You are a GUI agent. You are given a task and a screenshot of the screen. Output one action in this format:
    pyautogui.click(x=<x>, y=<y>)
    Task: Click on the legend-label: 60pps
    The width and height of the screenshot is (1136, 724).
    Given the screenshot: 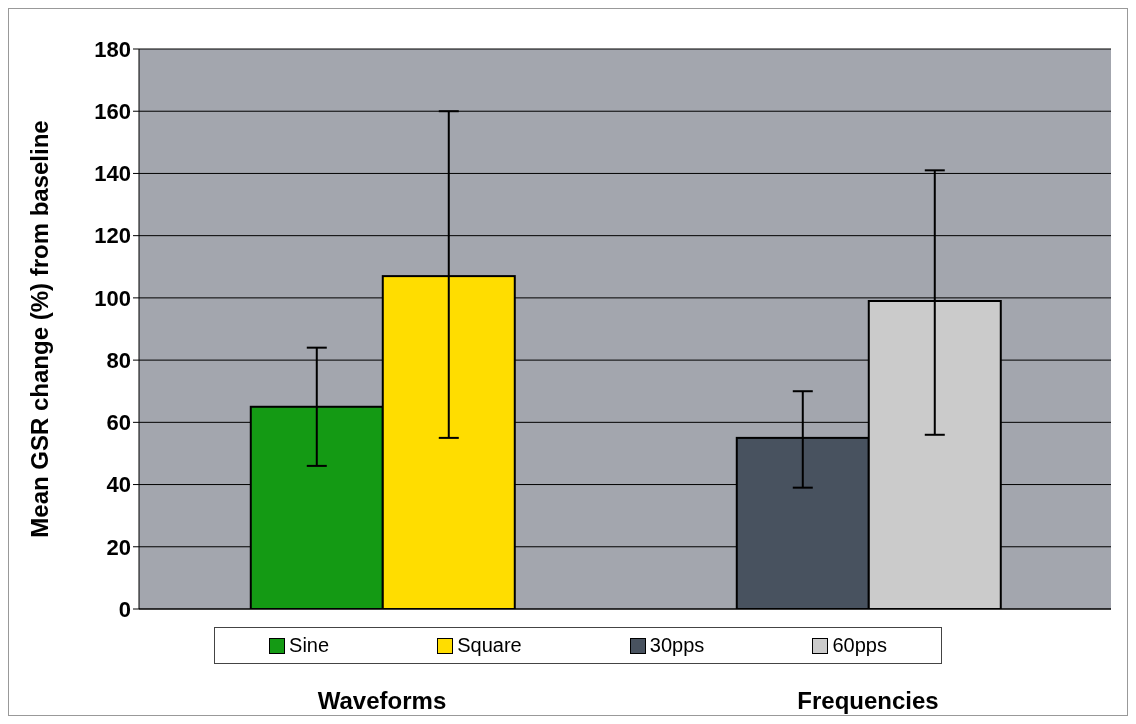 What is the action you would take?
    pyautogui.click(x=859, y=645)
    